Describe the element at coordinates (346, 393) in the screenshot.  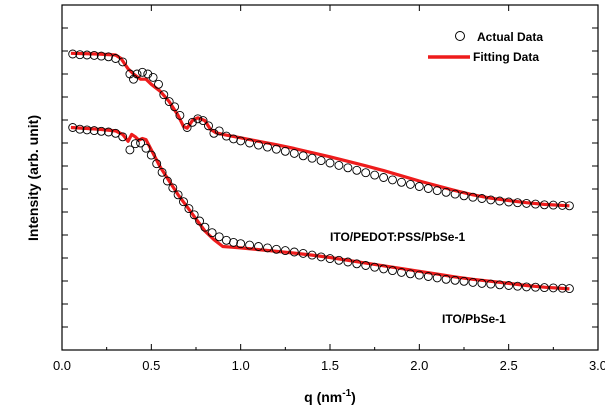
I see `x-axis-title-sup: -1` at that location.